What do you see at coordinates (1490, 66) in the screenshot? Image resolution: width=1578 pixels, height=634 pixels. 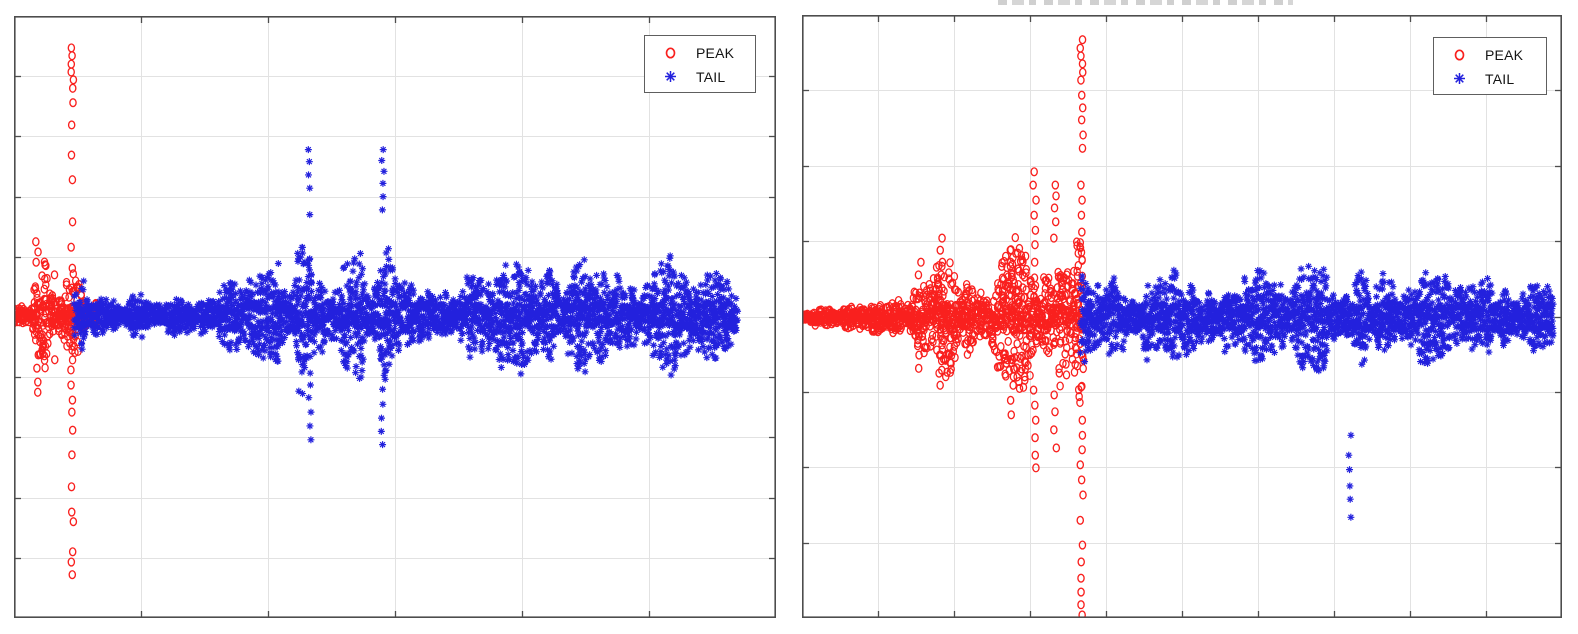 I see `right-plot-legend: PEAK TAIL` at bounding box center [1490, 66].